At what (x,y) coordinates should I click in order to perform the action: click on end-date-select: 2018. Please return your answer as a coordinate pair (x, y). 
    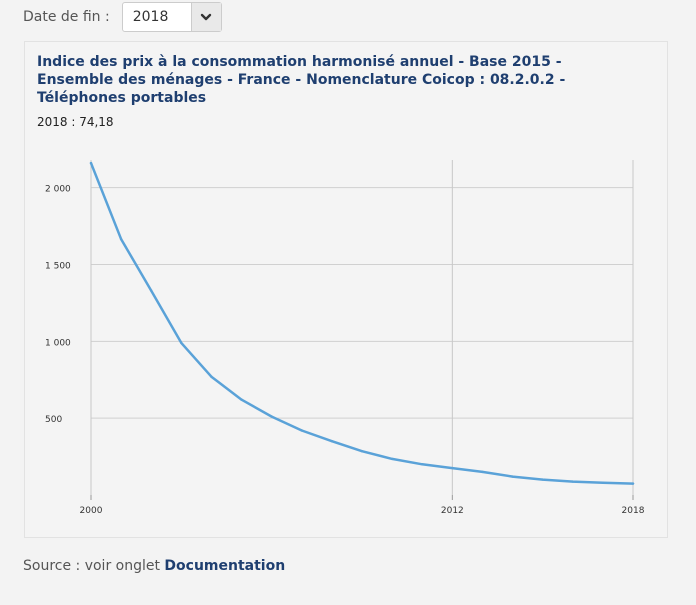
    Looking at the image, I should click on (171, 17).